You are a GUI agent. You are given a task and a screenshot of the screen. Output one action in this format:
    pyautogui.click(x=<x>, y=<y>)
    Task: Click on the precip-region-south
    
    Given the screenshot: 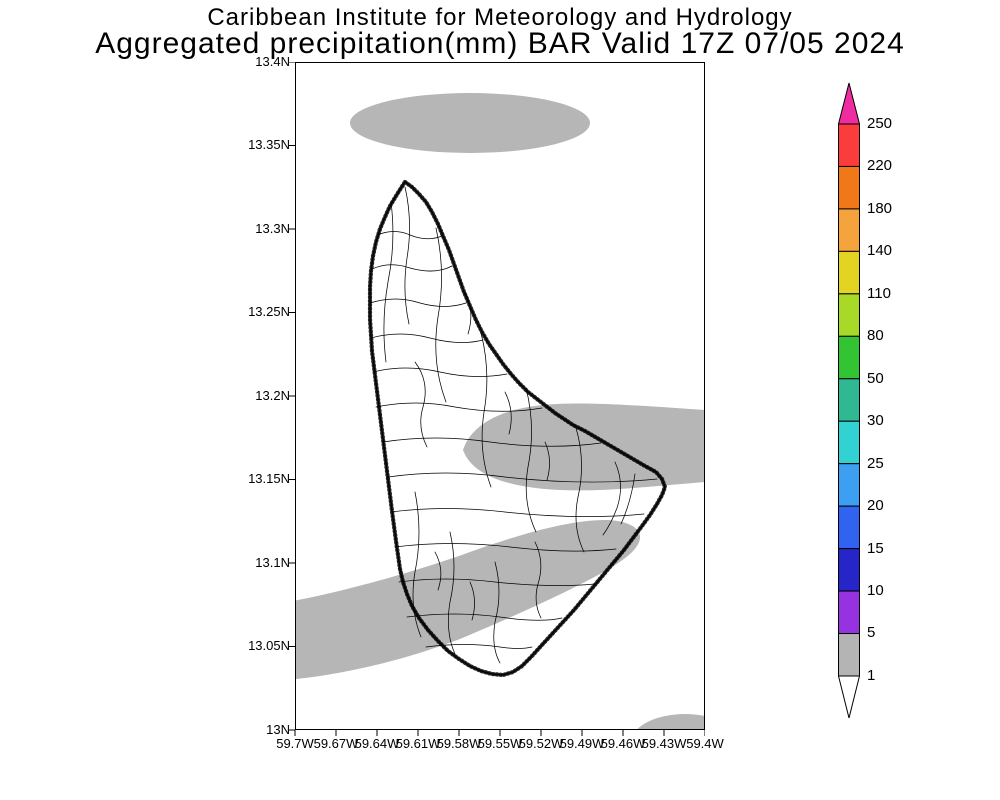 What is the action you would take?
    pyautogui.click(x=468, y=600)
    